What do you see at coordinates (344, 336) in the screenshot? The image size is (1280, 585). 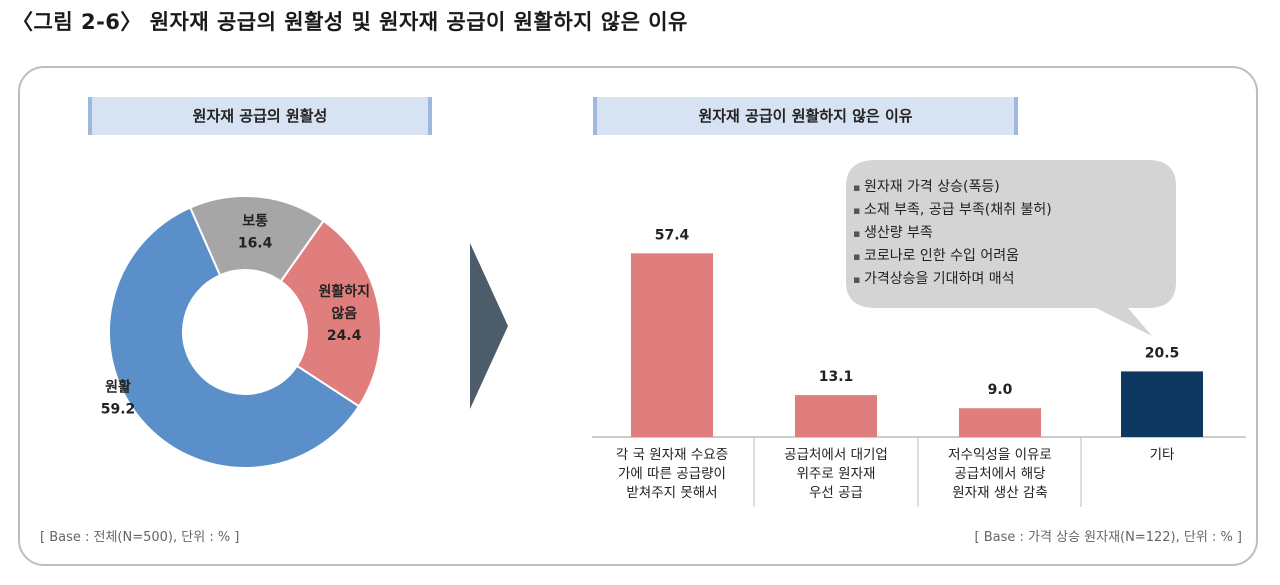 I see `donut-value-label: 24.4` at bounding box center [344, 336].